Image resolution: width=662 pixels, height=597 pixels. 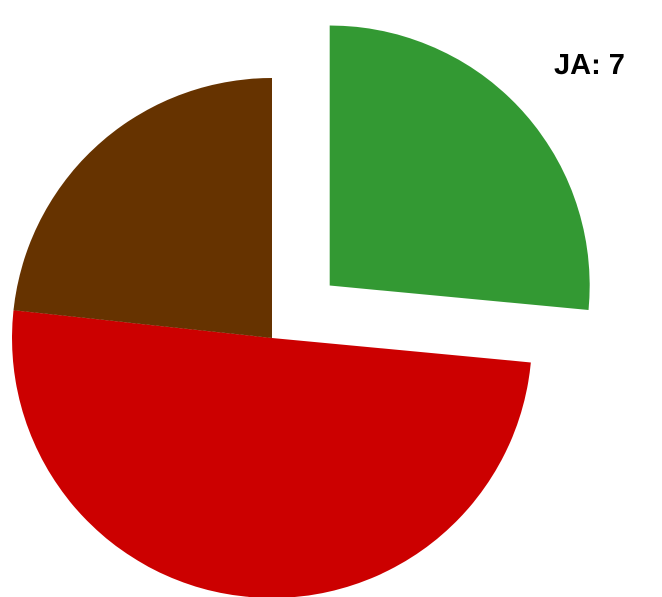 What do you see at coordinates (589, 65) in the screenshot?
I see `slice-label-ja: JA: 7` at bounding box center [589, 65].